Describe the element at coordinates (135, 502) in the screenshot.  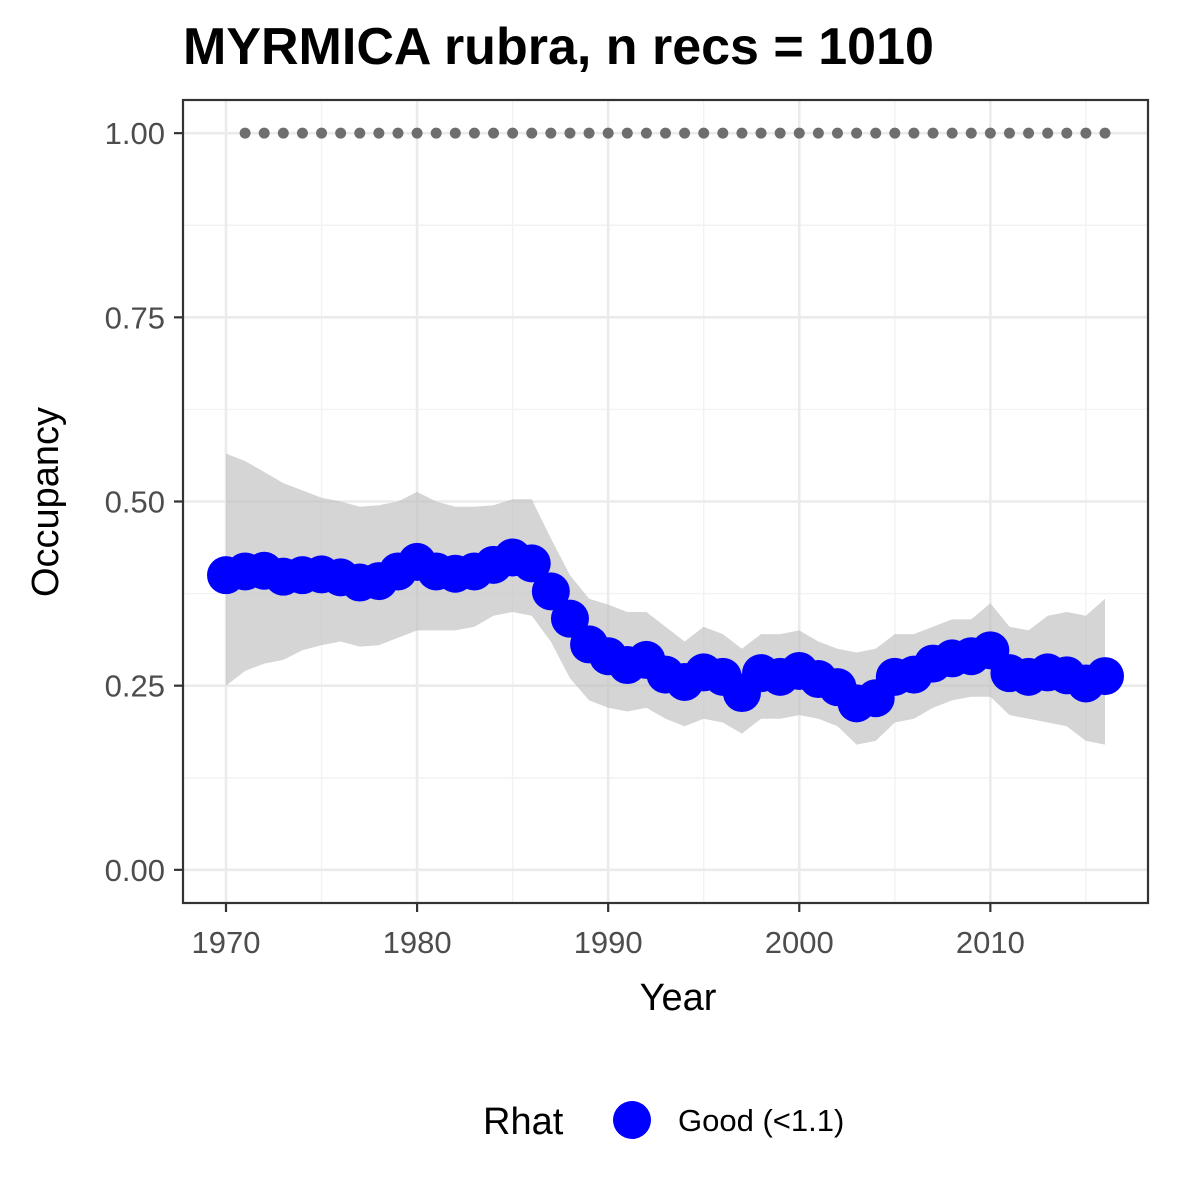
I see `y-tick-label: 0.50` at that location.